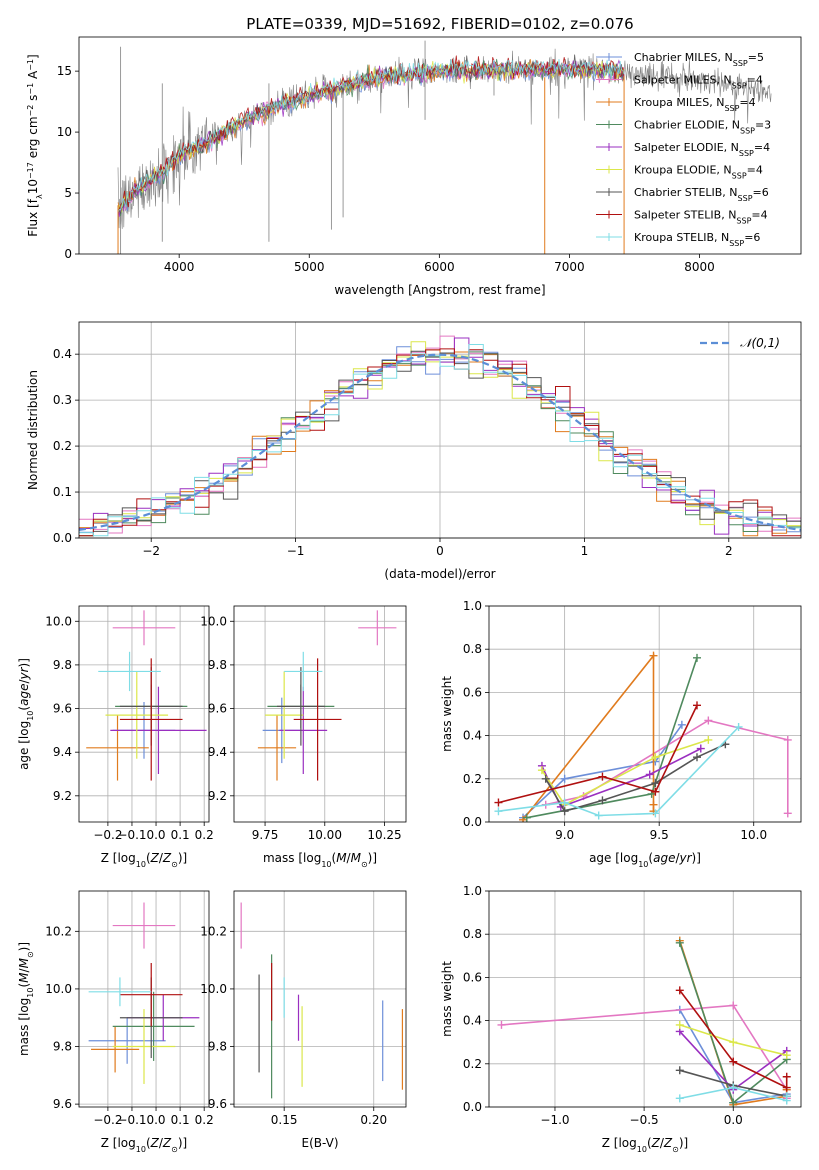 Image resolution: width=819 pixels, height=1170 pixels. I want to click on y-tick-label: 0.6, so click(472, 692).